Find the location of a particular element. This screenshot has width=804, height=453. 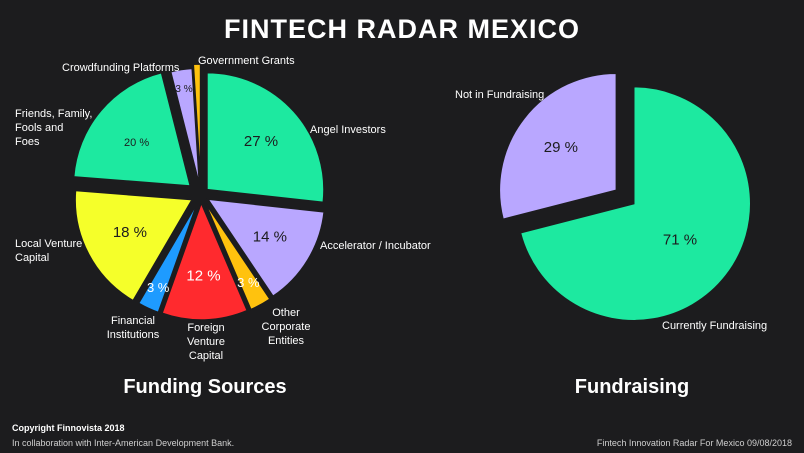

funding-sources-title: Funding Sources is located at coordinates (204, 387).